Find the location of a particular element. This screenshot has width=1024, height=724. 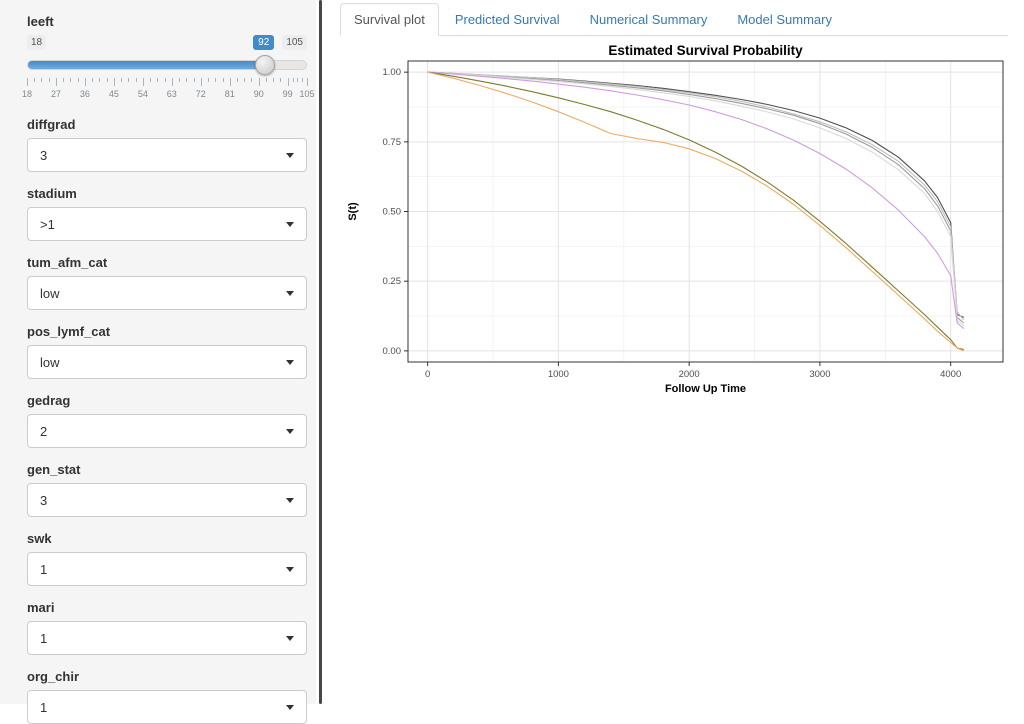

y-axis-title: S(t) is located at coordinates (353, 211).